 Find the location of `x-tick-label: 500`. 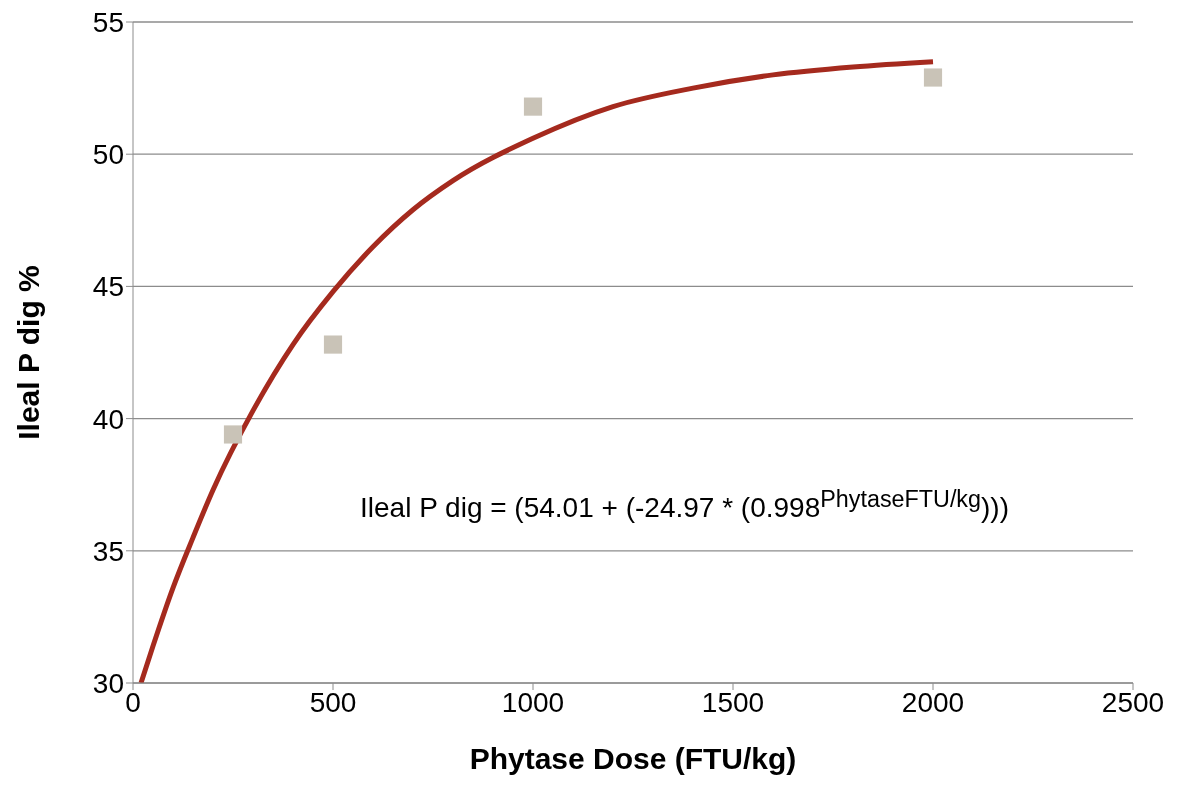

x-tick-label: 500 is located at coordinates (333, 702).